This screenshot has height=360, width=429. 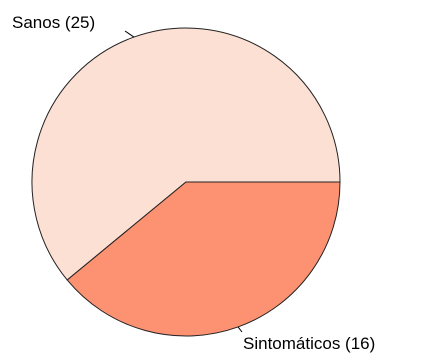 I want to click on slice-label-sanos: Sanos (25), so click(x=53, y=22).